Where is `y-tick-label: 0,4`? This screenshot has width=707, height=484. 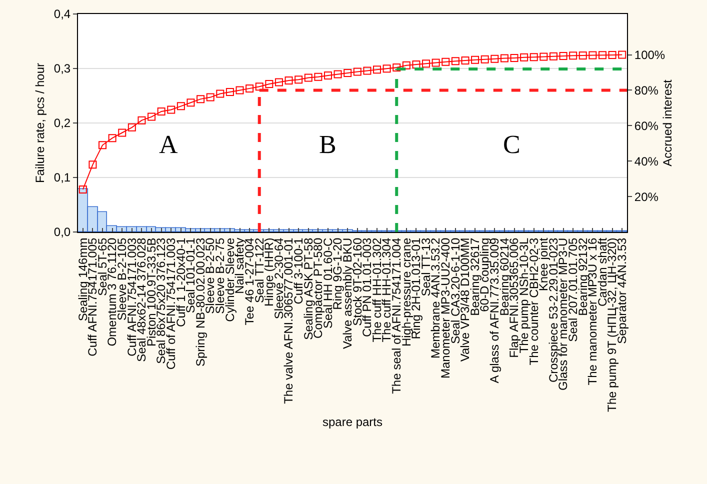
y-tick-label: 0,4 is located at coordinates (62, 14).